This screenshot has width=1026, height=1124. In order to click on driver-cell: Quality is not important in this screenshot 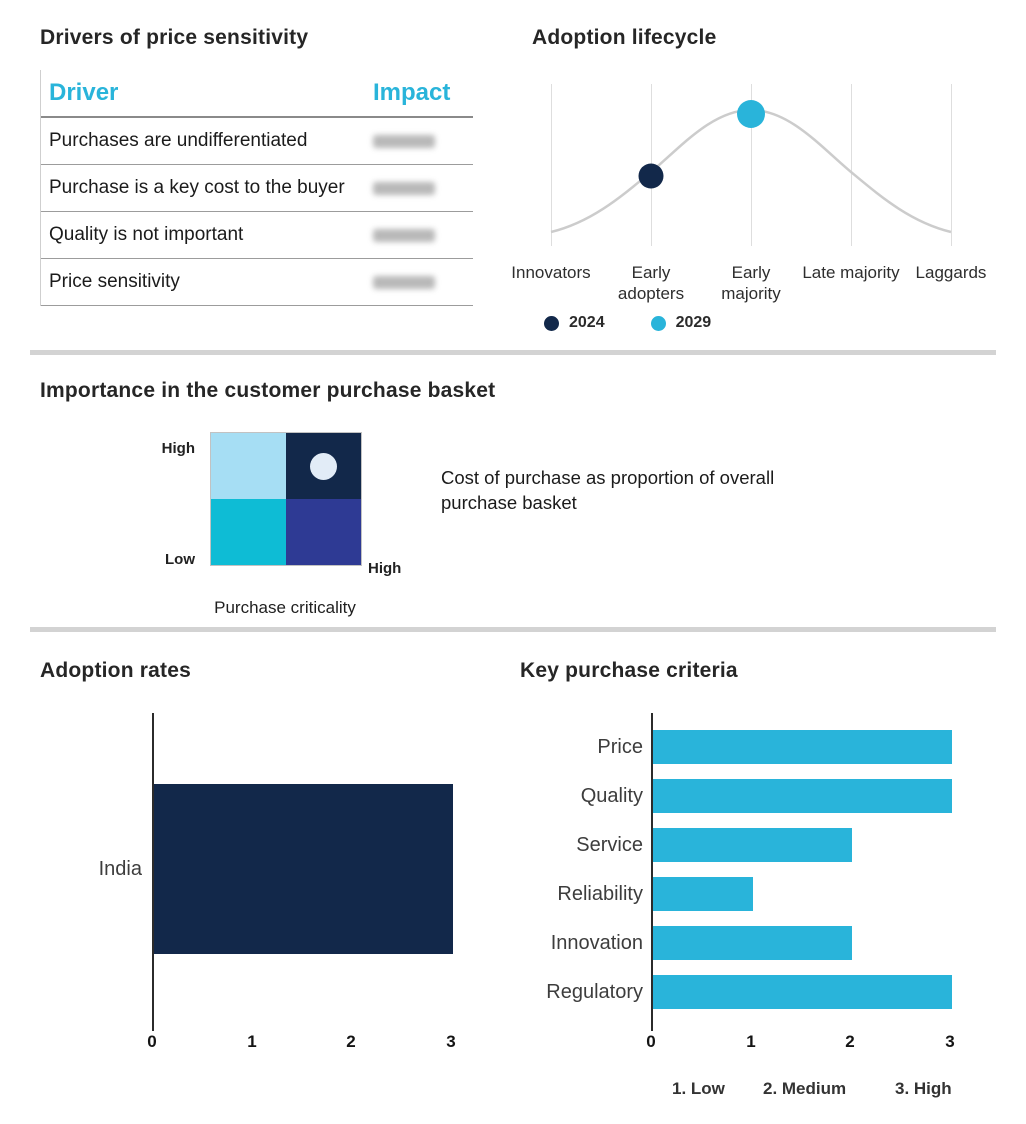, I will do `click(146, 234)`.